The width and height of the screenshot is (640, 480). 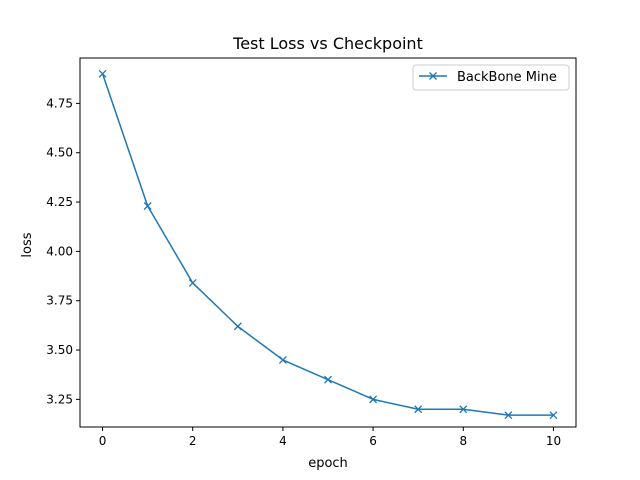 I want to click on legend-marker, so click(x=433, y=76).